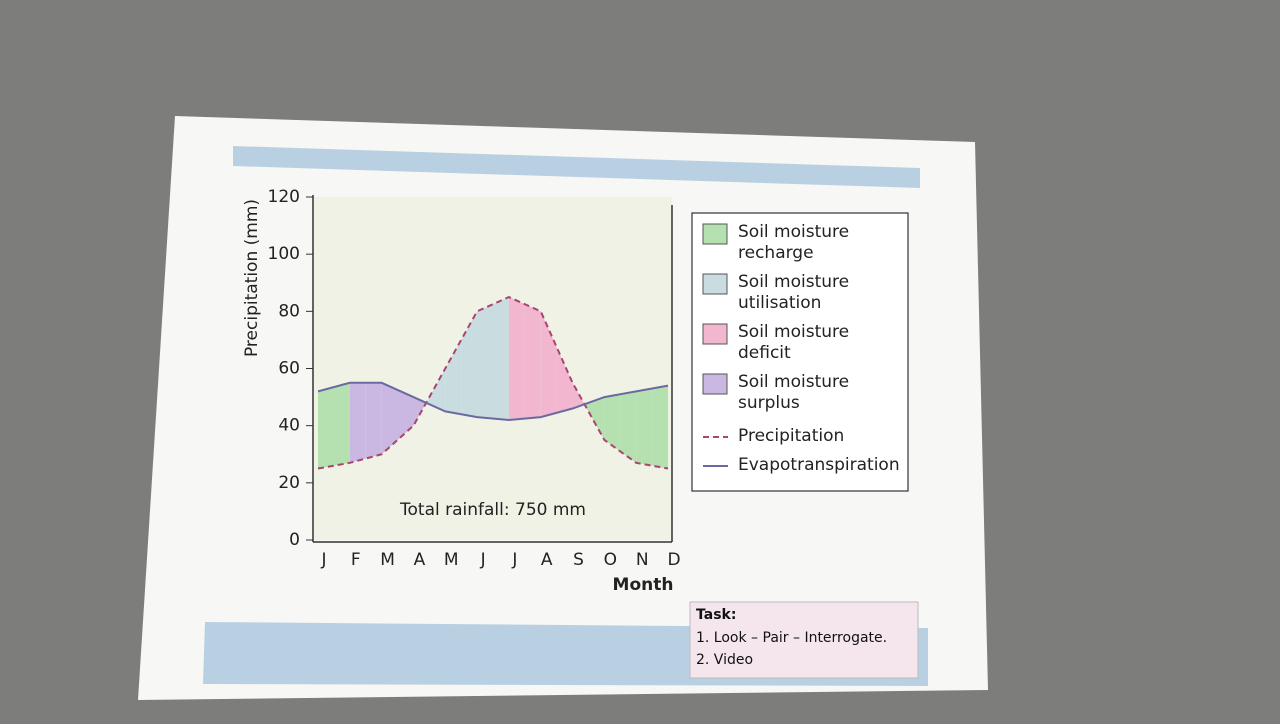 The width and height of the screenshot is (1280, 724). Describe the element at coordinates (576, 167) in the screenshot. I see `header-band` at that location.